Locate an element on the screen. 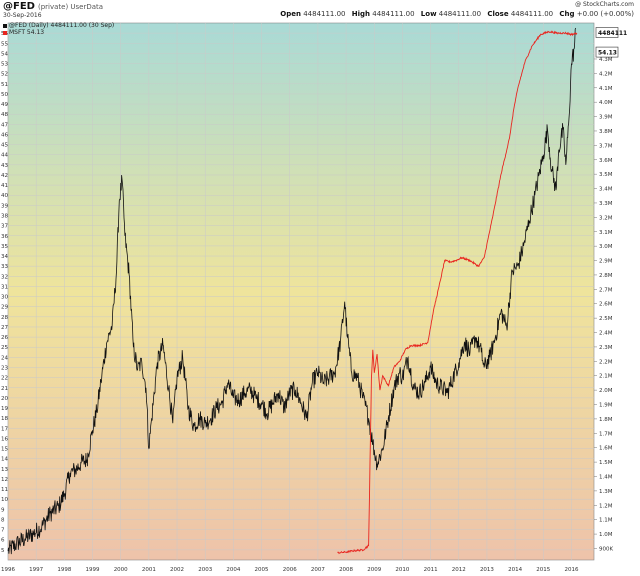 The height and width of the screenshot is (576, 640). left-tick-label: 51 is located at coordinates (4, 85).